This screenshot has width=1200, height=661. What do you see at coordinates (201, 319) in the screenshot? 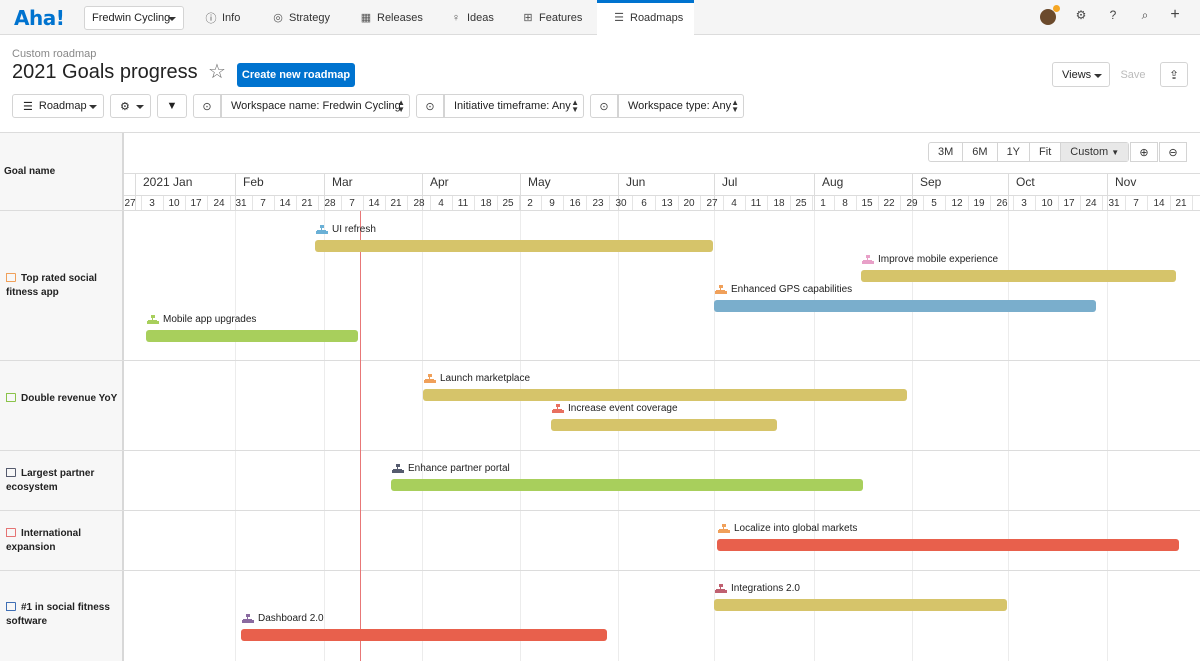
I see `initiative-label: Mobile app upgrades` at bounding box center [201, 319].